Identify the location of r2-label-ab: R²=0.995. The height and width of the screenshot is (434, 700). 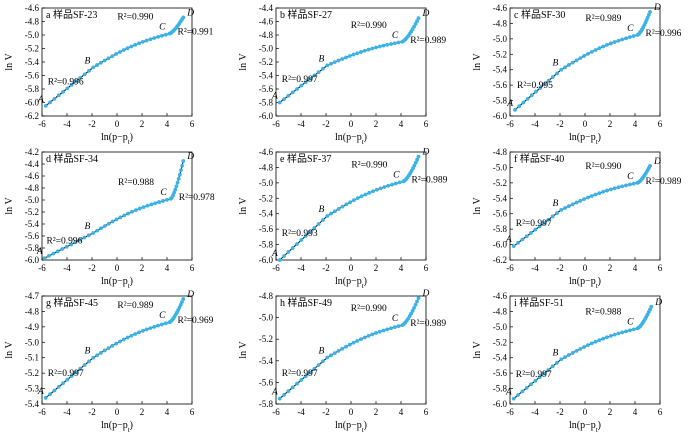
(535, 86).